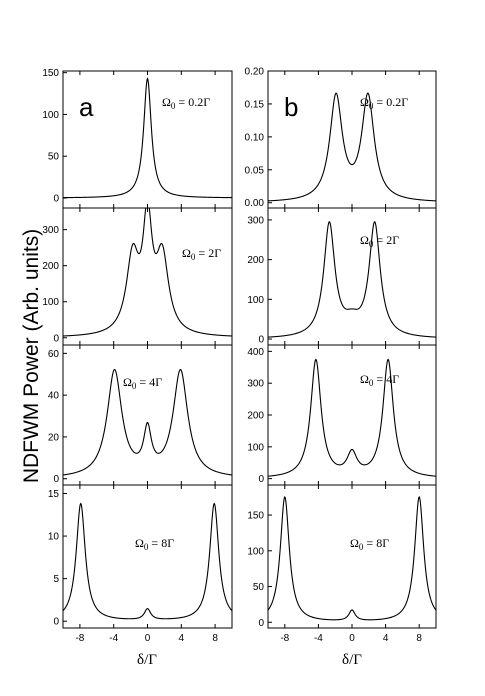  Describe the element at coordinates (255, 137) in the screenshot. I see `y-tick-label: 0.10` at that location.